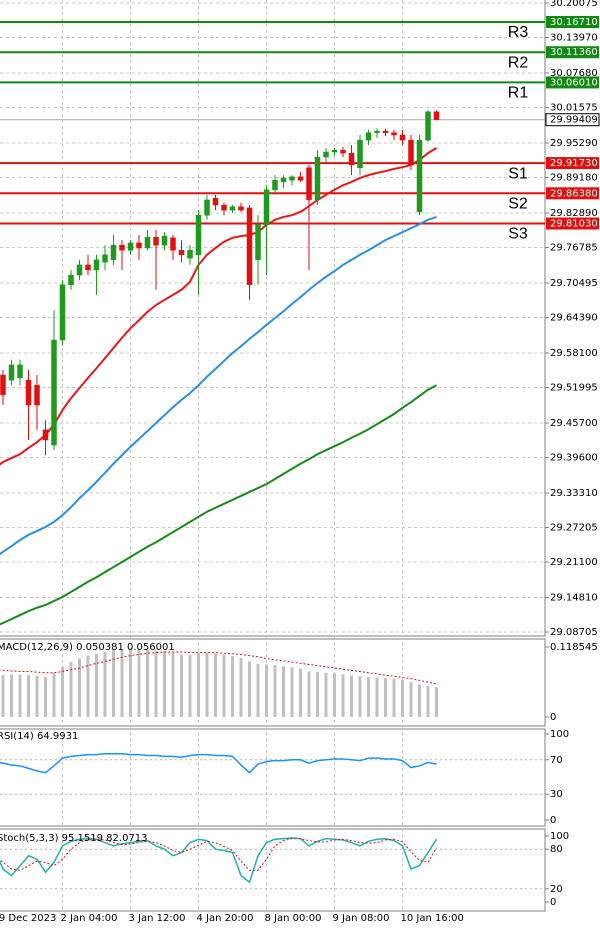 The height and width of the screenshot is (930, 600). I want to click on y-tick-label: 0, so click(553, 902).